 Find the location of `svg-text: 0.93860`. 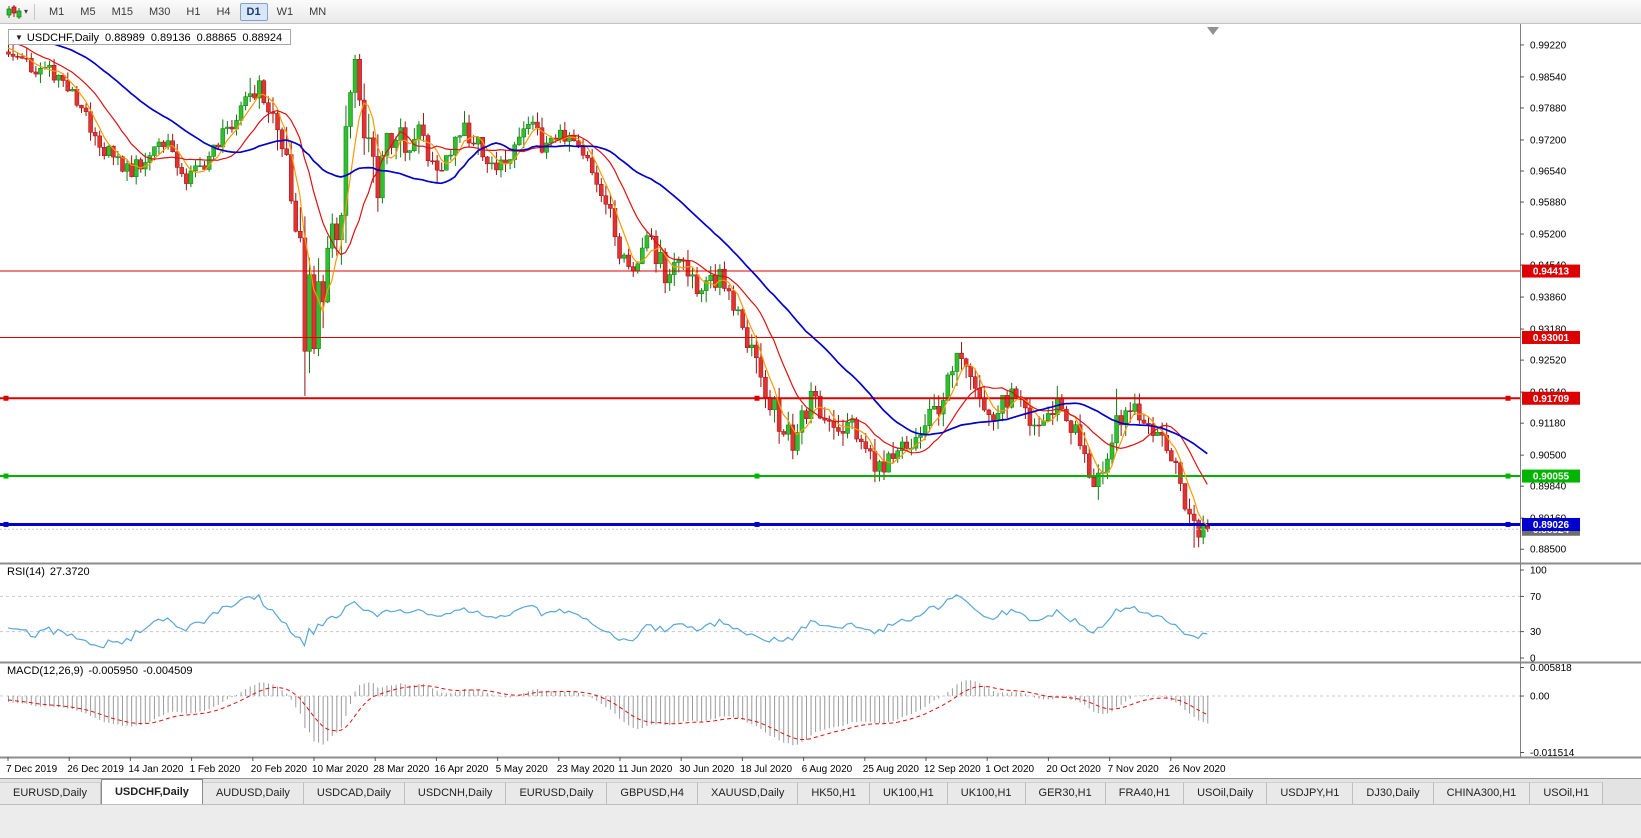

svg-text: 0.93860 is located at coordinates (1548, 298).